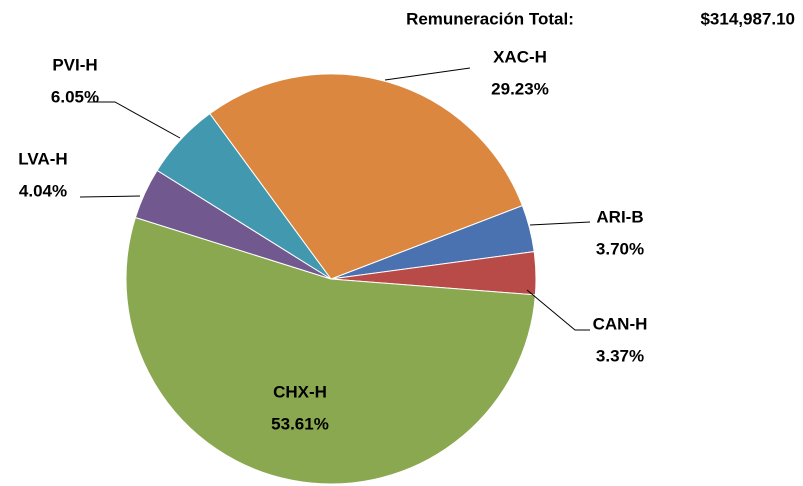 This screenshot has height=486, width=803. Describe the element at coordinates (620, 248) in the screenshot. I see `slice-value-label: 3.70%` at that location.